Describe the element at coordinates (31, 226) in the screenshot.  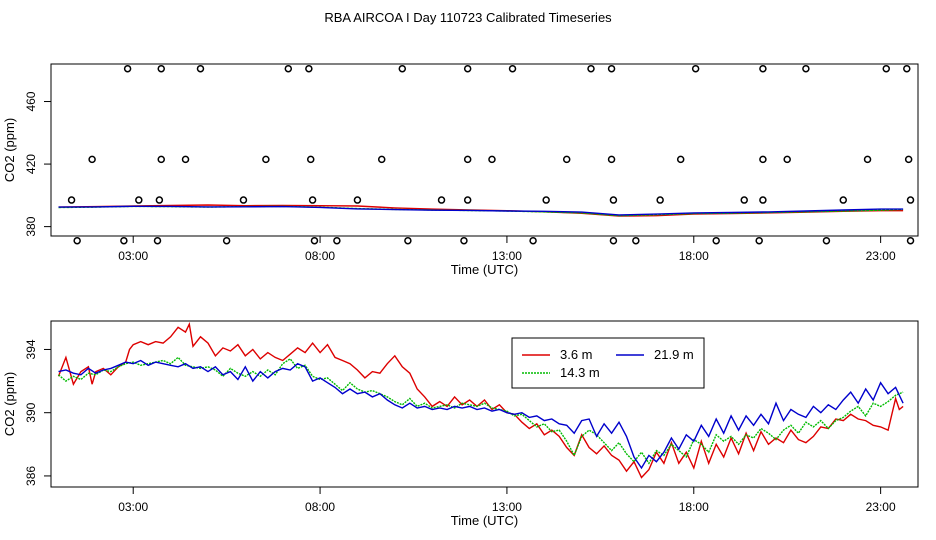
I see `y-tick-label: 380` at that location.